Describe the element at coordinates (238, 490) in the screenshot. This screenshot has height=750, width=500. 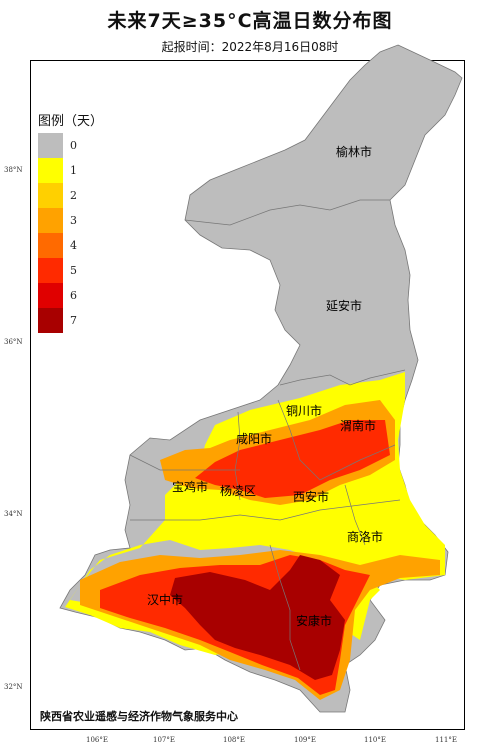
I see `city-label-yangling: 杨凌区` at that location.